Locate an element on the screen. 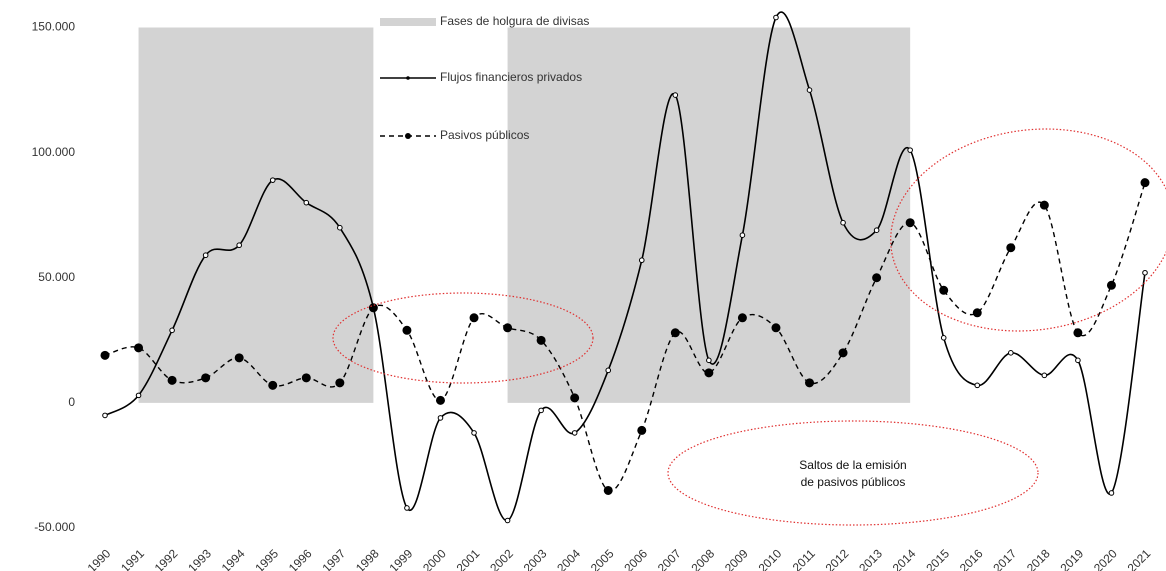  legend-label: Fases de holgura de divisas is located at coordinates (514, 21).